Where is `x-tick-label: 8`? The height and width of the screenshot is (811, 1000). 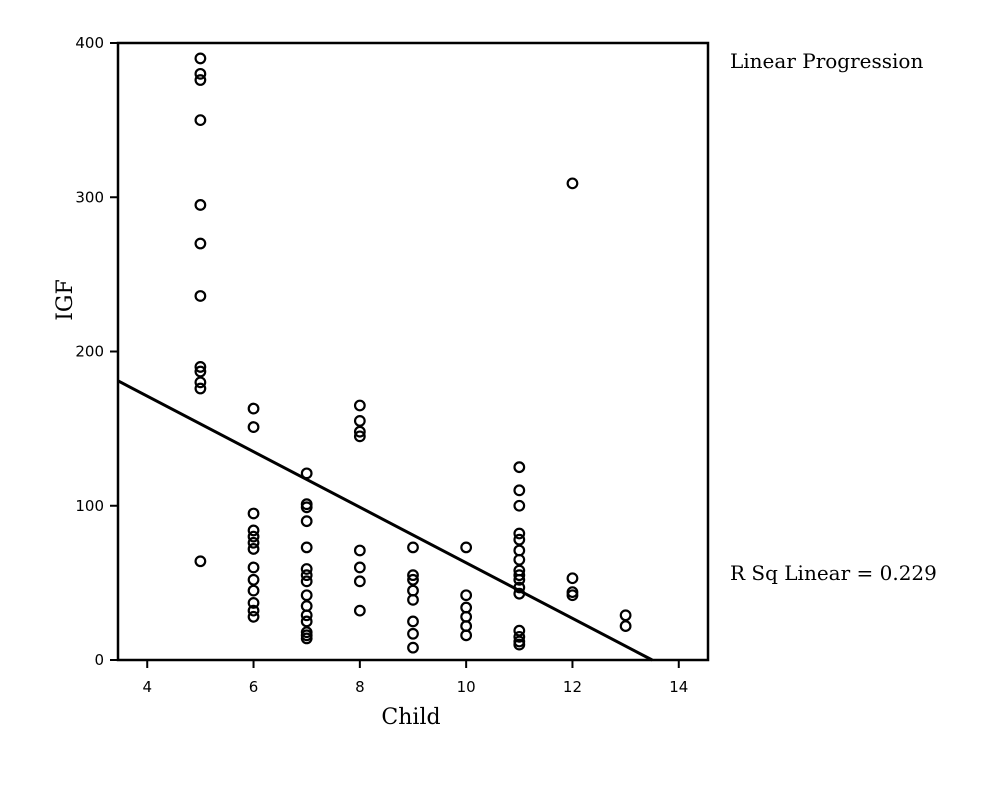 x-tick-label: 8 is located at coordinates (360, 687).